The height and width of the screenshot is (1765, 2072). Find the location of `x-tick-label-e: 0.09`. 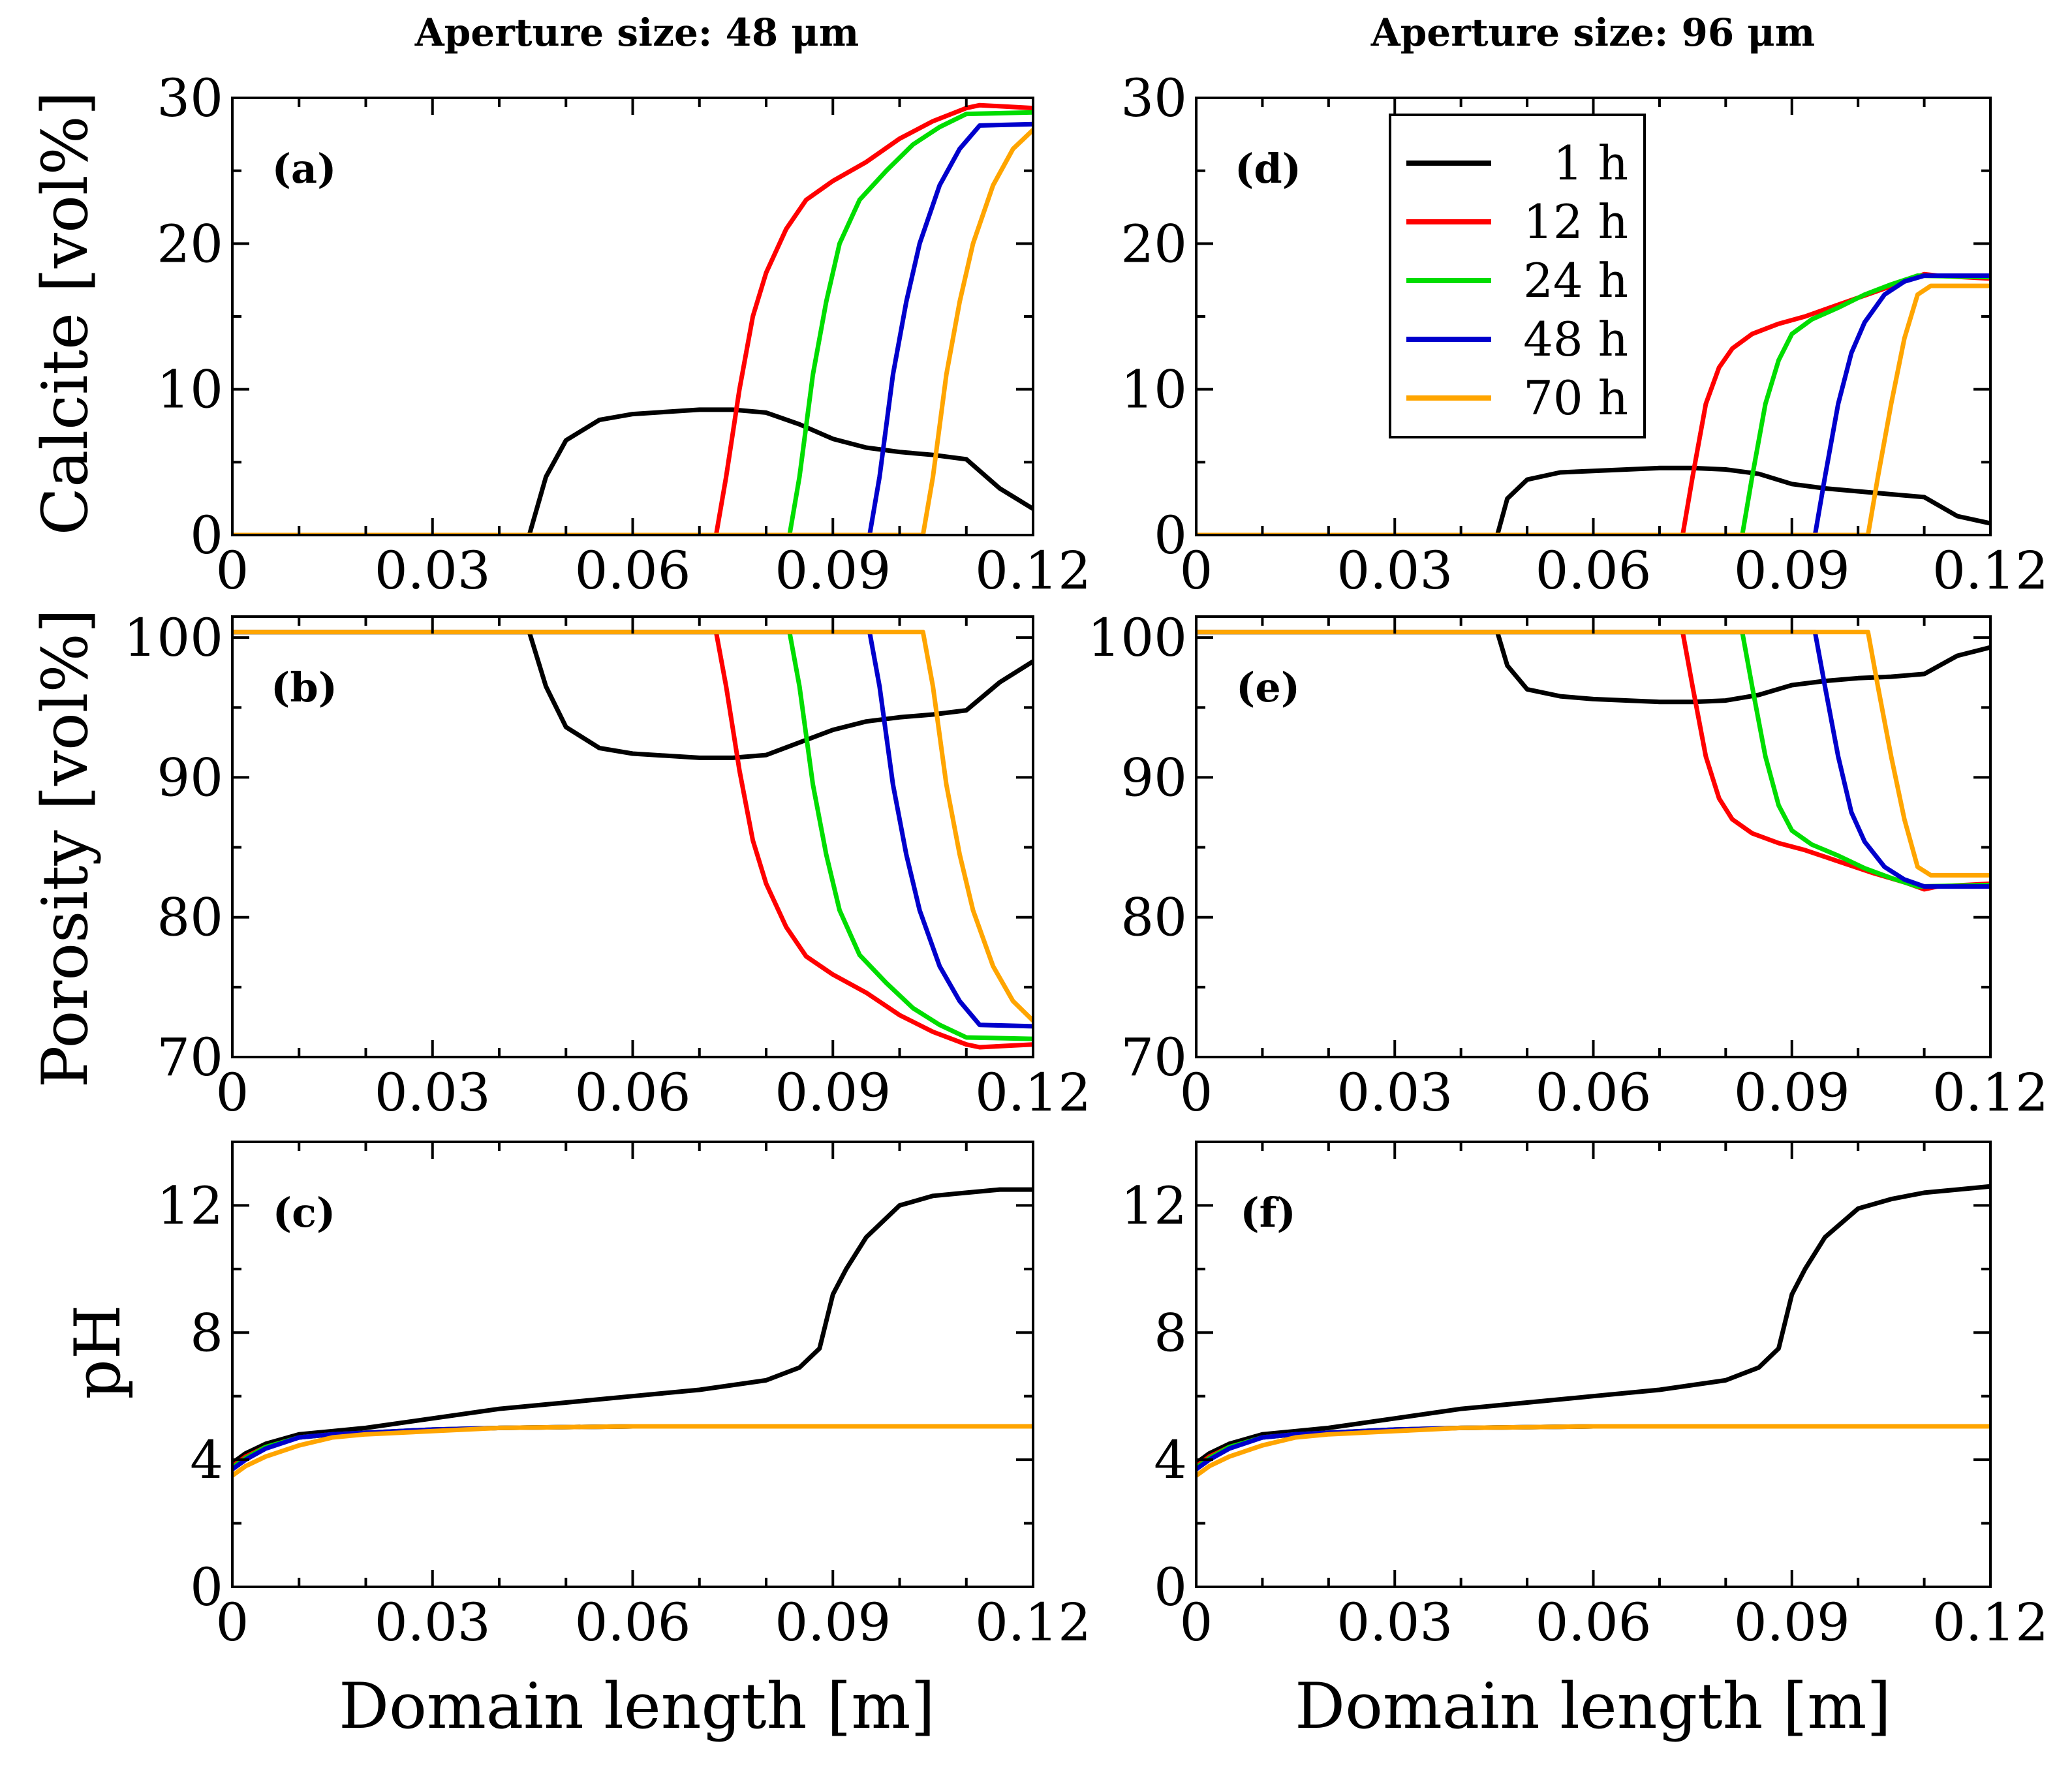

x-tick-label-e: 0.09 is located at coordinates (1792, 1092).